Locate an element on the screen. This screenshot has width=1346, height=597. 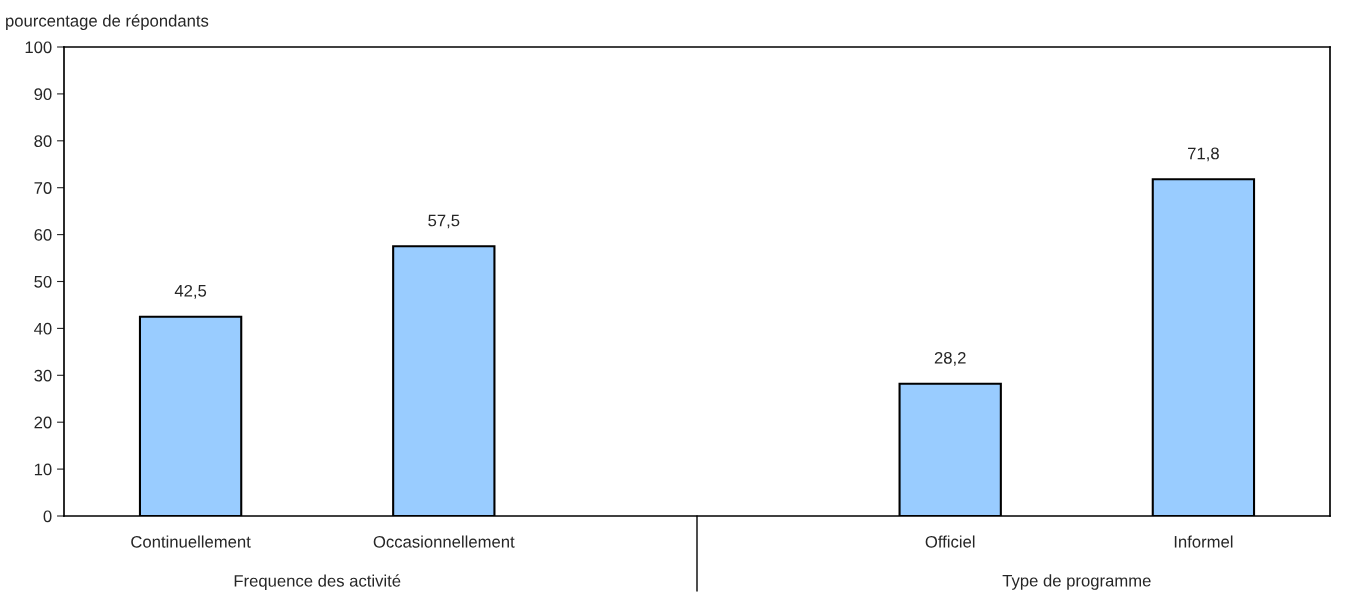
data-label: 42,5 is located at coordinates (190, 291).